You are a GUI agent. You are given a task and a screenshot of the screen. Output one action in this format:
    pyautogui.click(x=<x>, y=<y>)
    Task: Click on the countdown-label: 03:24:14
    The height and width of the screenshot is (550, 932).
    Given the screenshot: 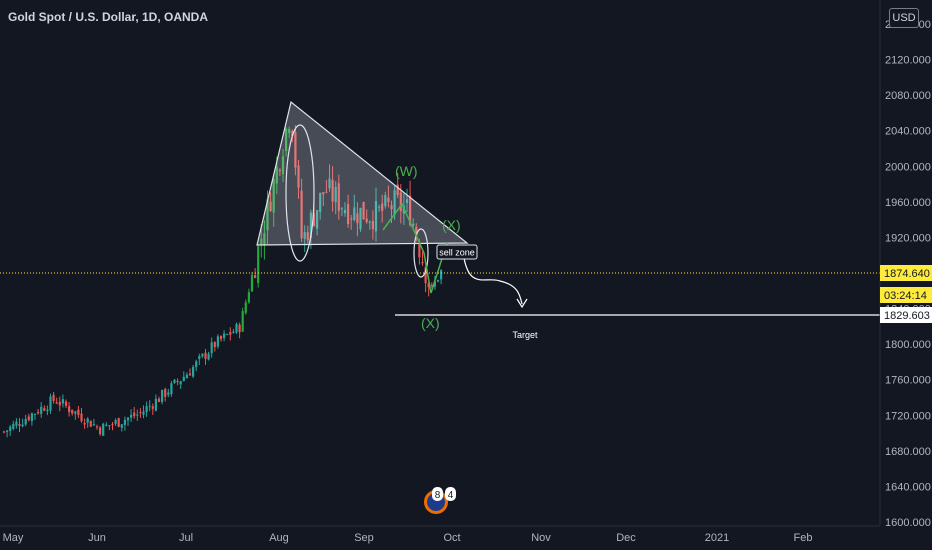 What is the action you would take?
    pyautogui.click(x=905, y=296)
    